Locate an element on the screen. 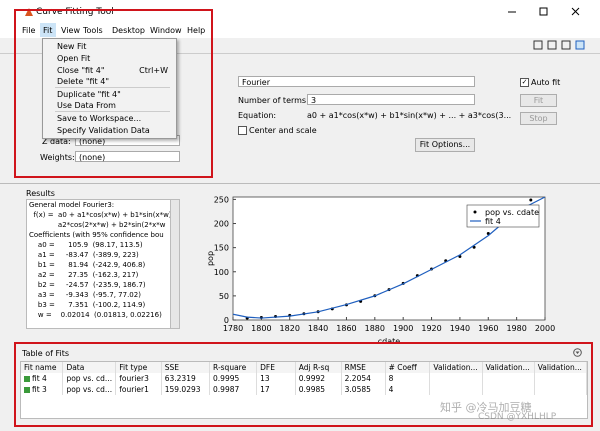 The image size is (600, 431). menu-separator is located at coordinates (112, 111).